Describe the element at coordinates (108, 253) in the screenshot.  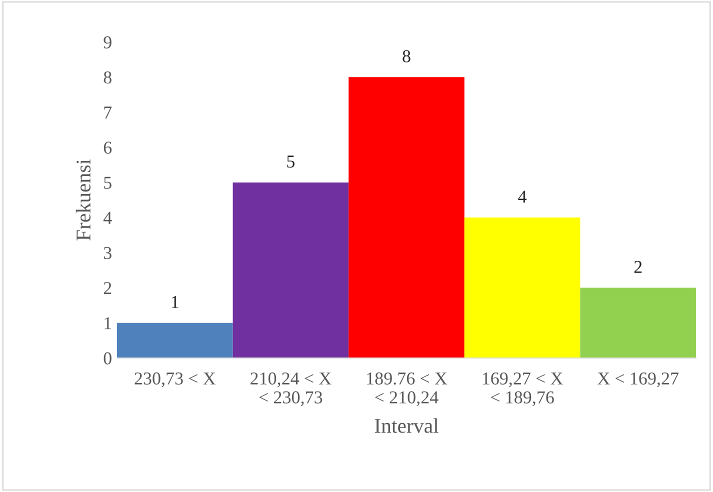
I see `y-tick-label: 3` at that location.